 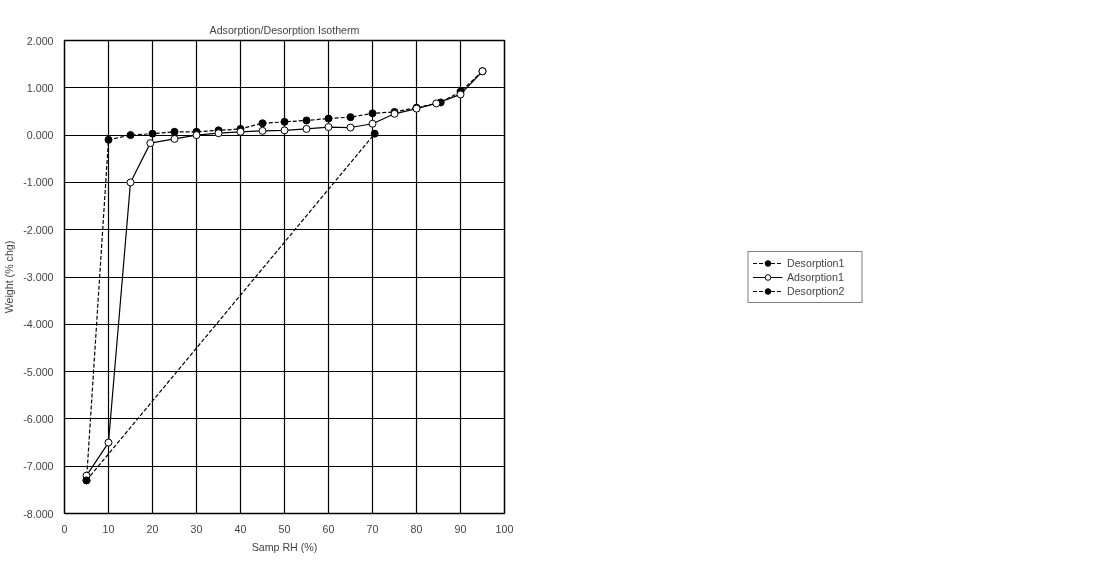 What do you see at coordinates (38, 466) in the screenshot?
I see `y-tick-label: -7.000` at bounding box center [38, 466].